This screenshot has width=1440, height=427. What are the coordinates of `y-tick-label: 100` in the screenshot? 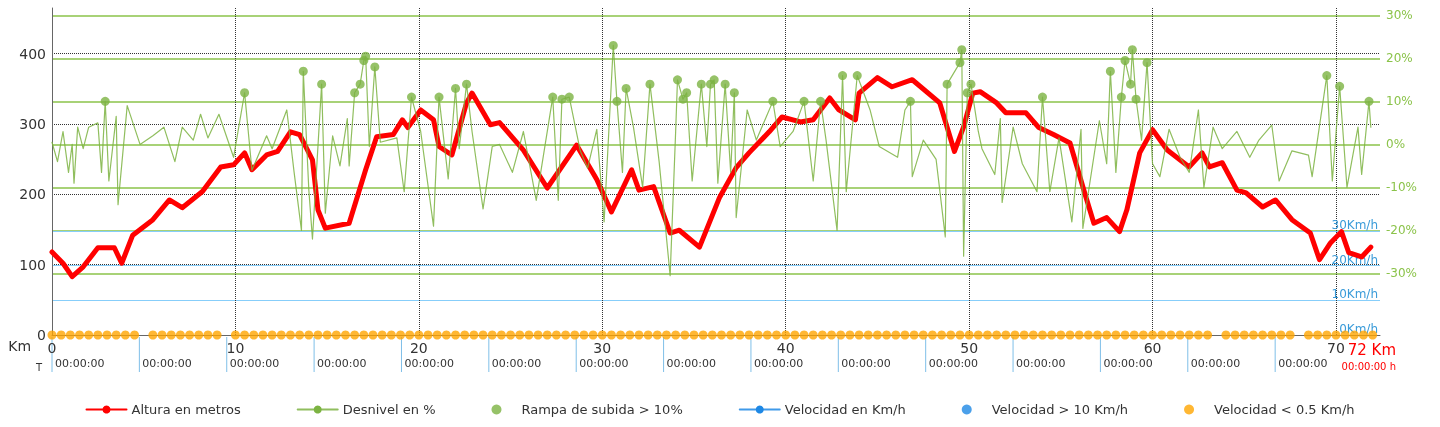 It's located at (32, 264).